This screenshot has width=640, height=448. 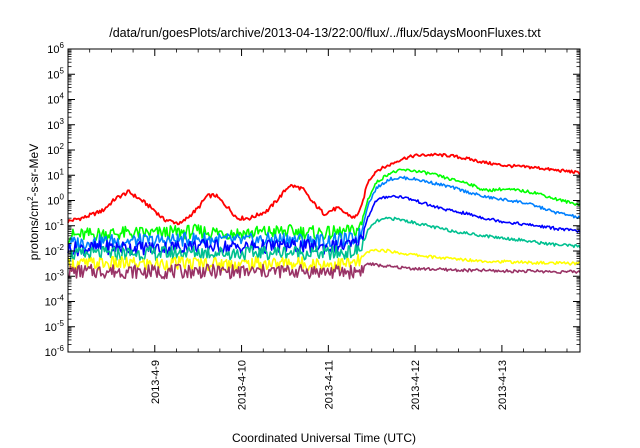 I want to click on y-axis-label: protons/cm2-s-sr-MeV, so click(x=33, y=202).